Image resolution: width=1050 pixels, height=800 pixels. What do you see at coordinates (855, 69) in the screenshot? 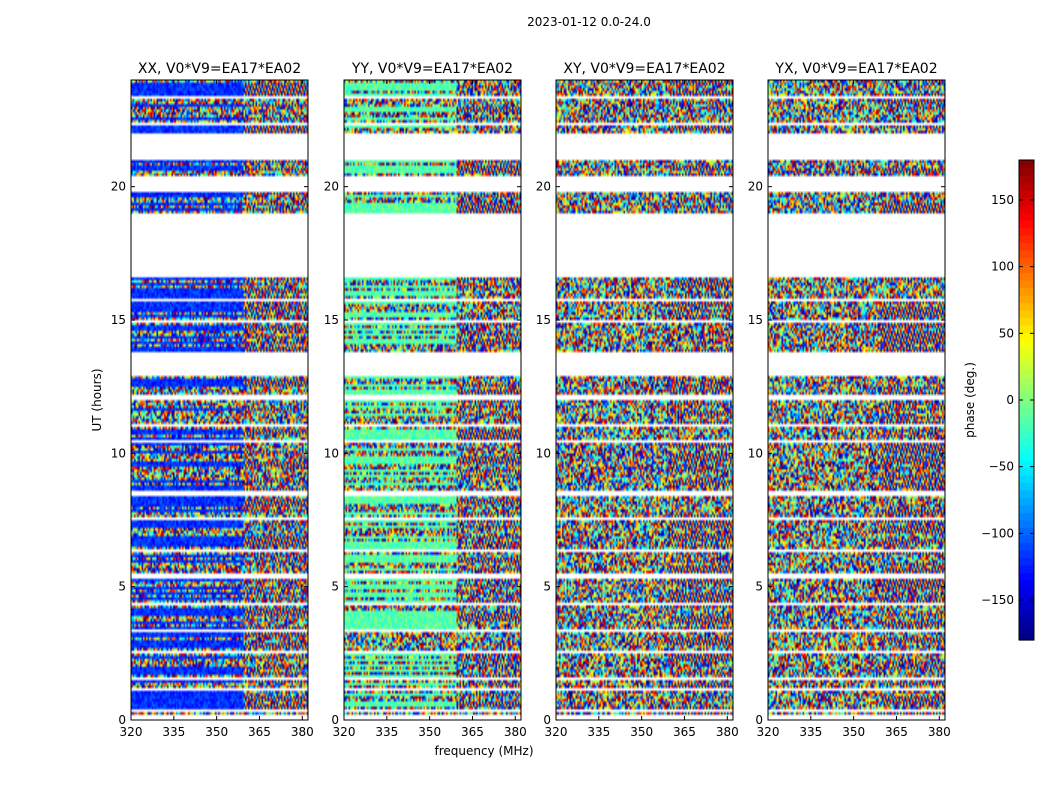
I see `panel-title: YX, V0*V9=EA17*EA02` at bounding box center [855, 69].